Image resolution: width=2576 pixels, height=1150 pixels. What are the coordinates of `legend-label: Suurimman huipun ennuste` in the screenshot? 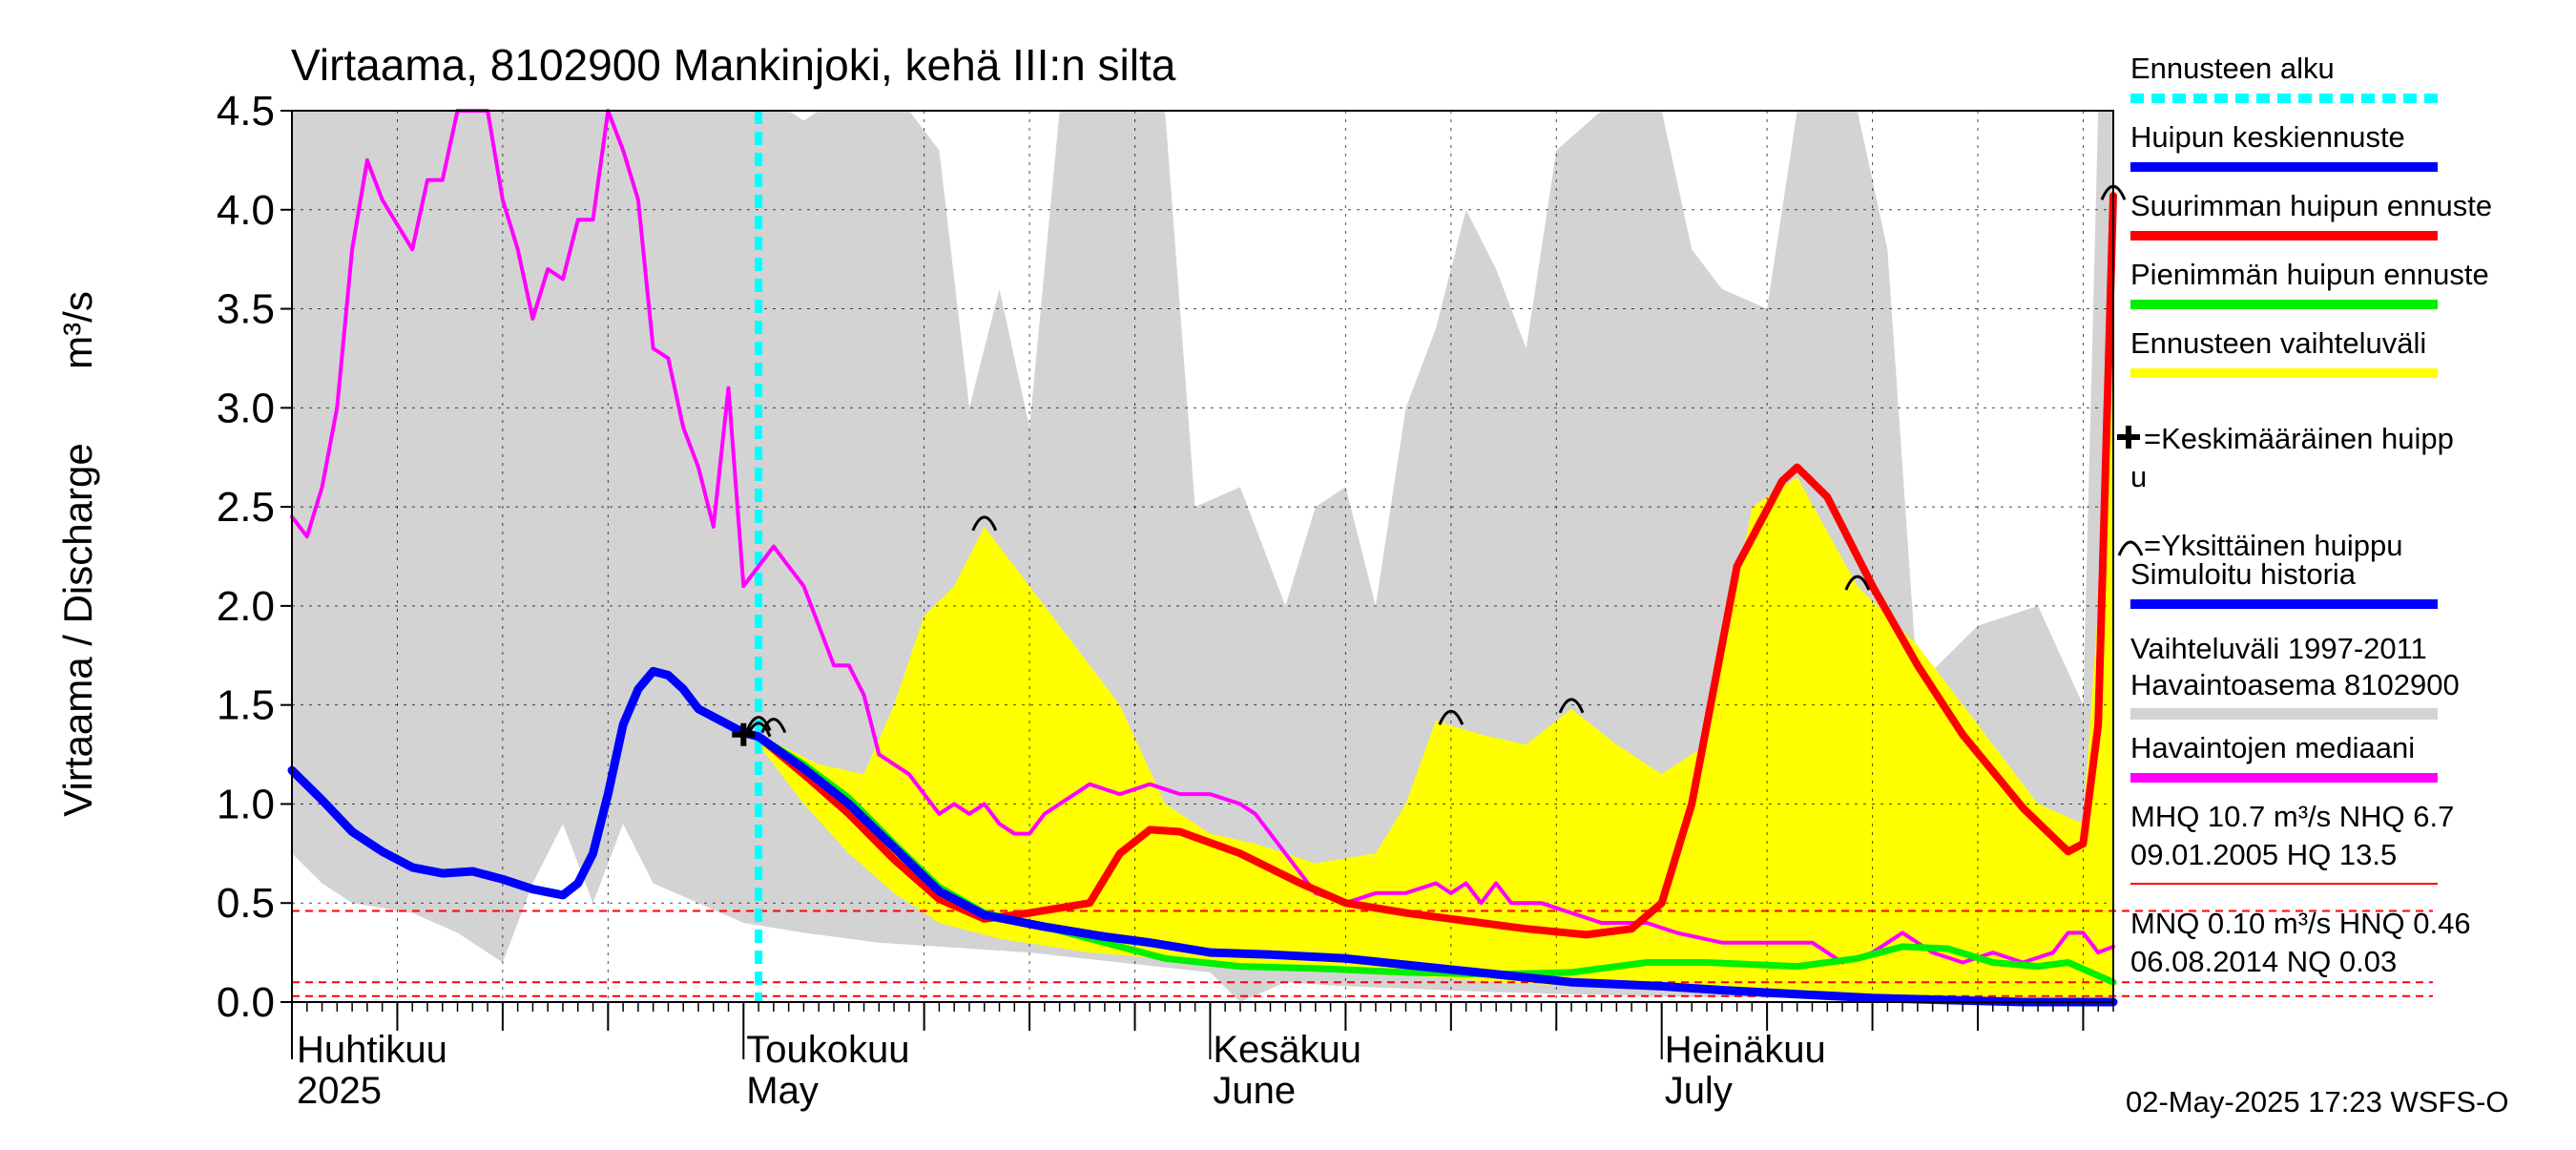 It's located at (2311, 205).